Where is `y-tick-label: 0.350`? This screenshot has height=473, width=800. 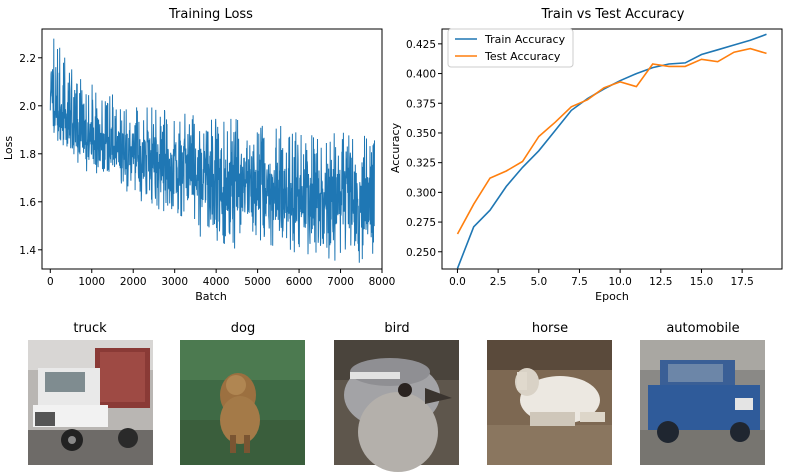
y-tick-label: 0.350 is located at coordinates (421, 134).